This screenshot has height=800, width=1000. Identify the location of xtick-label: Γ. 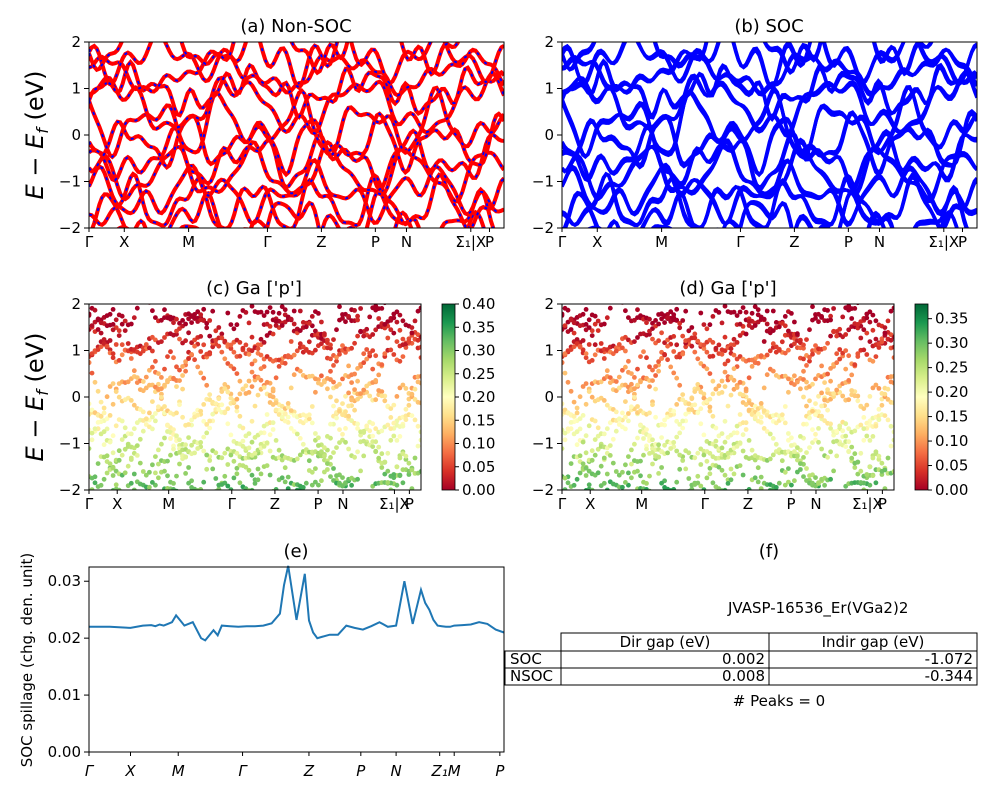
(705, 504).